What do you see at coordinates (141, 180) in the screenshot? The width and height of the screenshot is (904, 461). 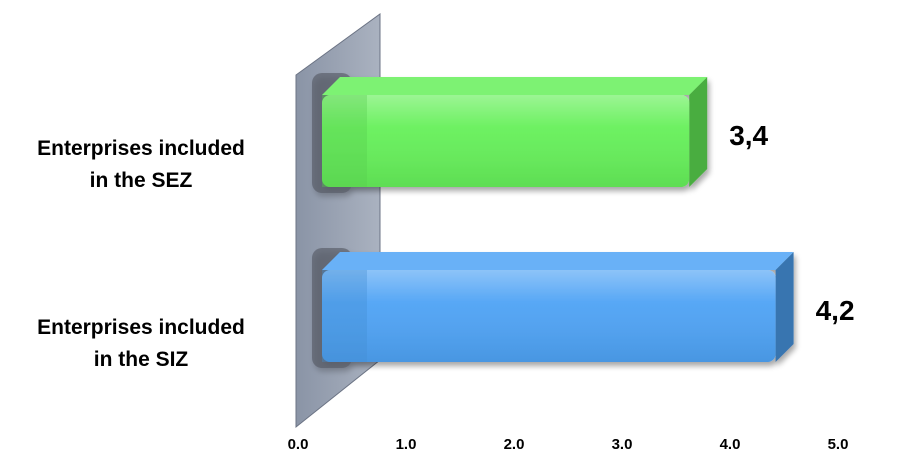 I see `category-label: in the SEZ` at bounding box center [141, 180].